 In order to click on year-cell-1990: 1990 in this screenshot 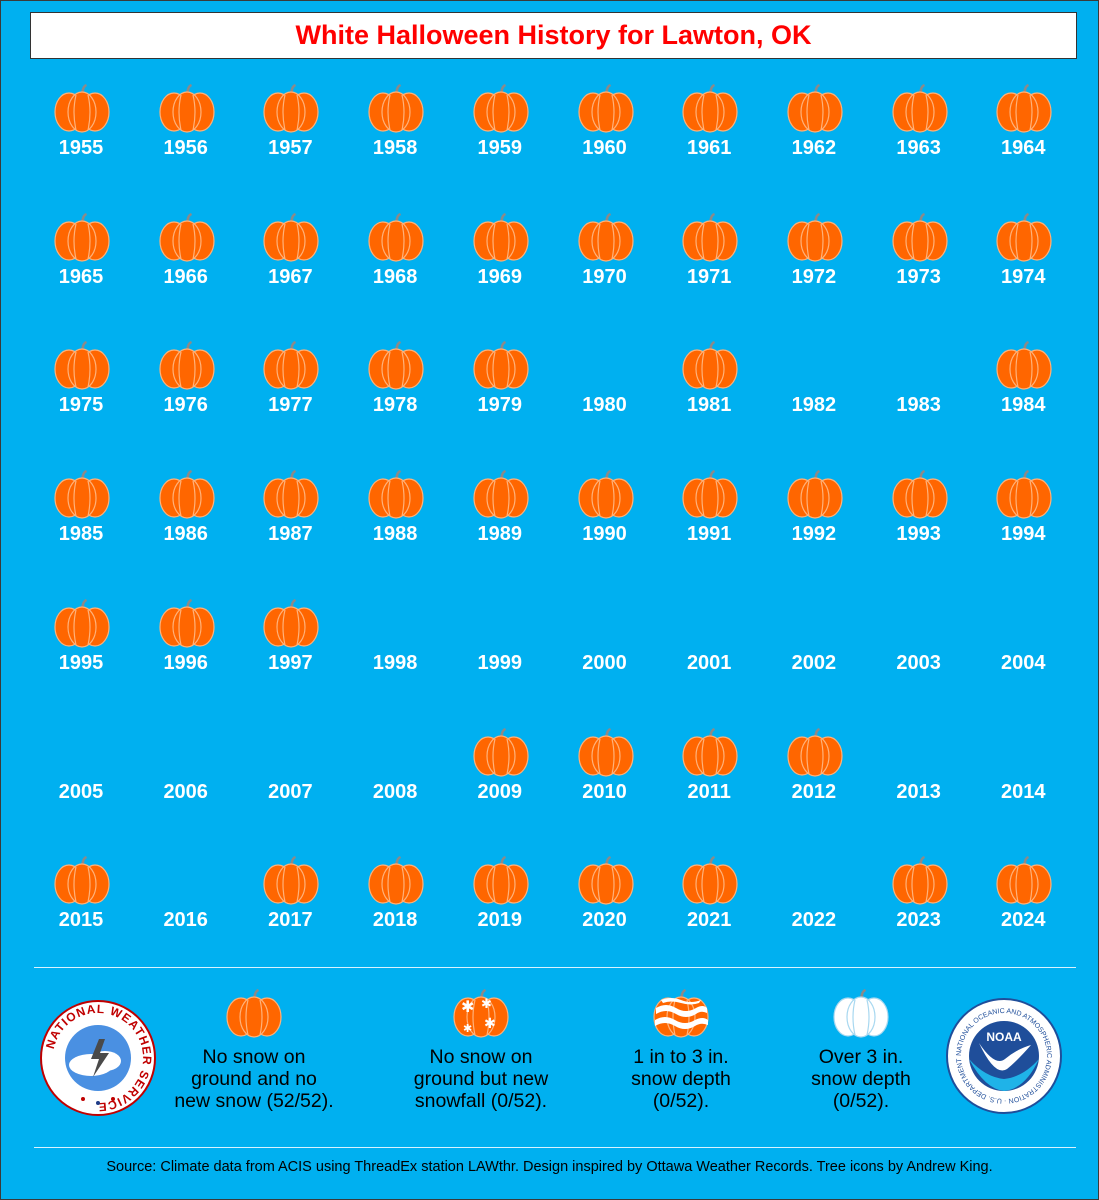, I will do `click(605, 524)`.